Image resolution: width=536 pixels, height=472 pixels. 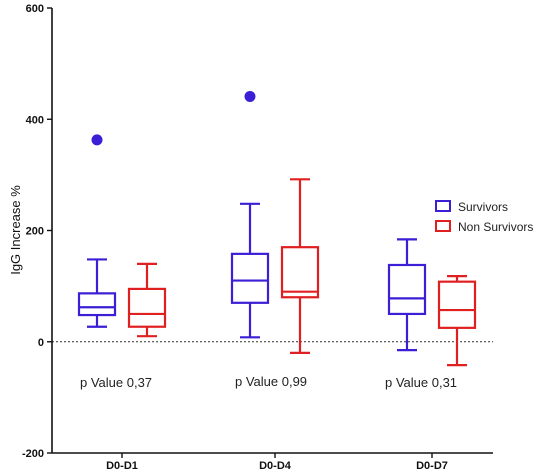 I want to click on x-tick-label: D0-D4, so click(x=275, y=466).